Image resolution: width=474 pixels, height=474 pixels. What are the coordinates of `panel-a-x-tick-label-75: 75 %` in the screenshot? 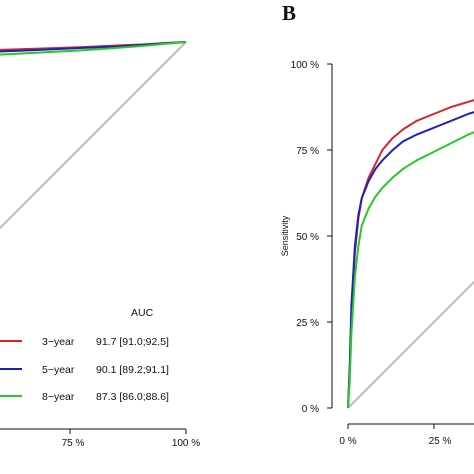 It's located at (73, 443).